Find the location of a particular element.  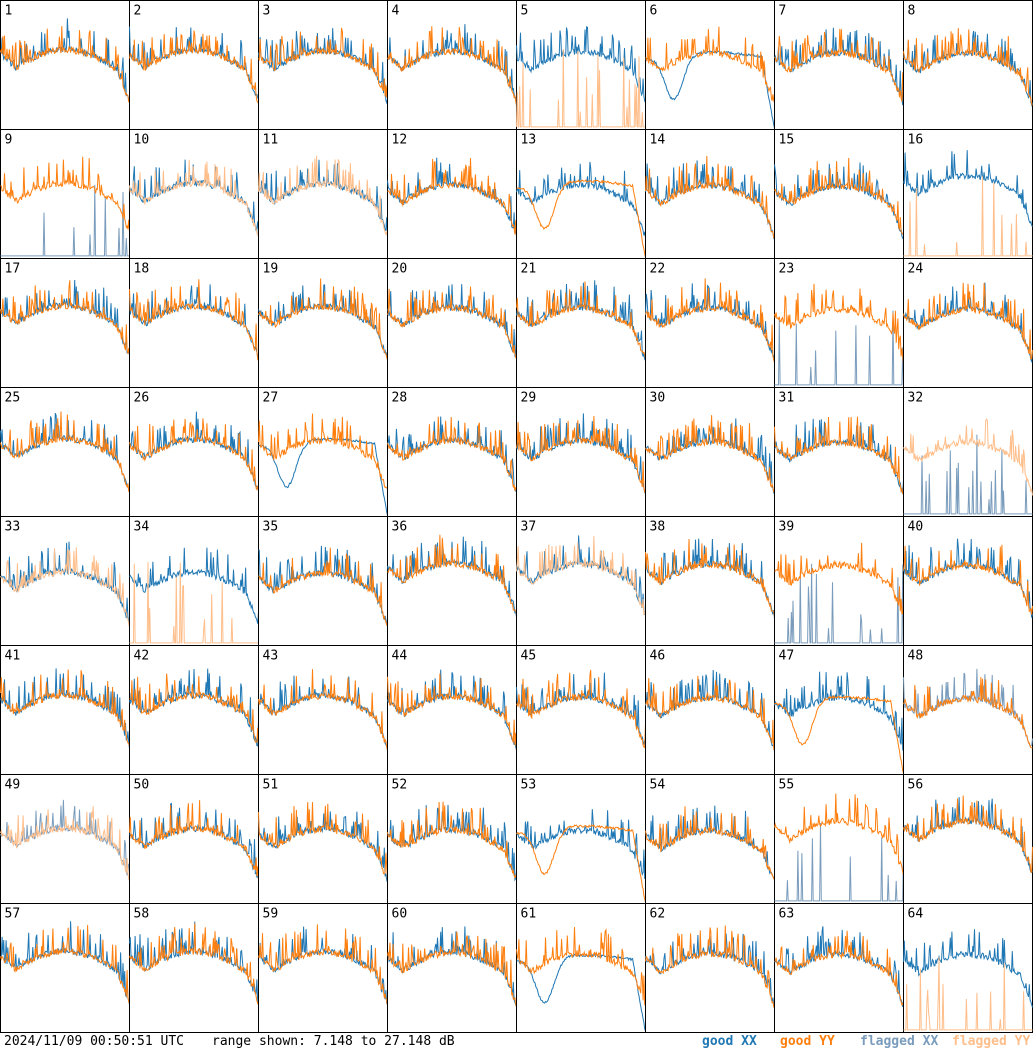

panel-label: 29 is located at coordinates (529, 398).